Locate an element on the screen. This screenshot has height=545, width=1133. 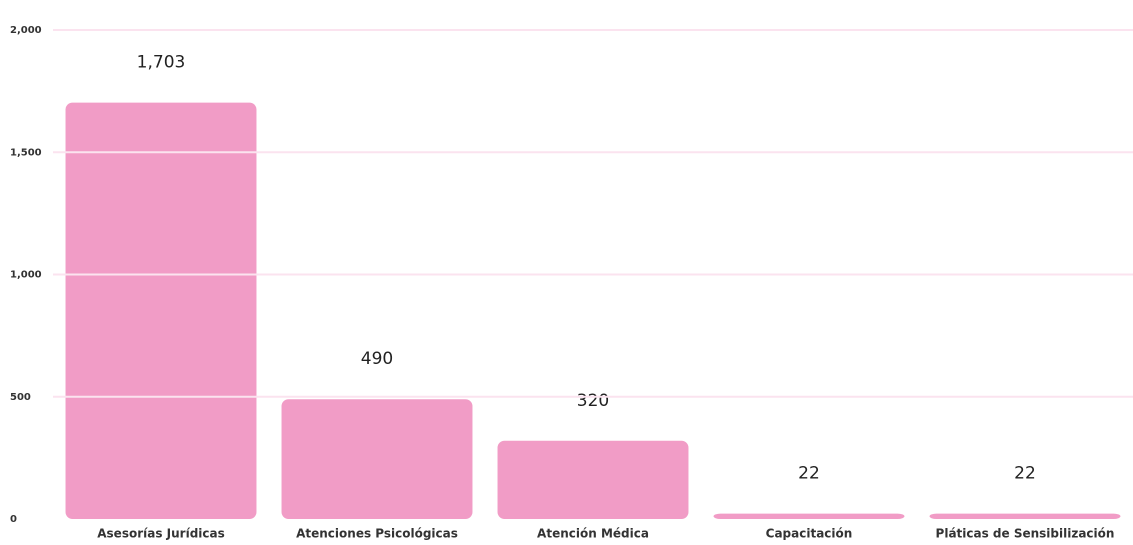
y-tick-label: 1,000 is located at coordinates (26, 275).